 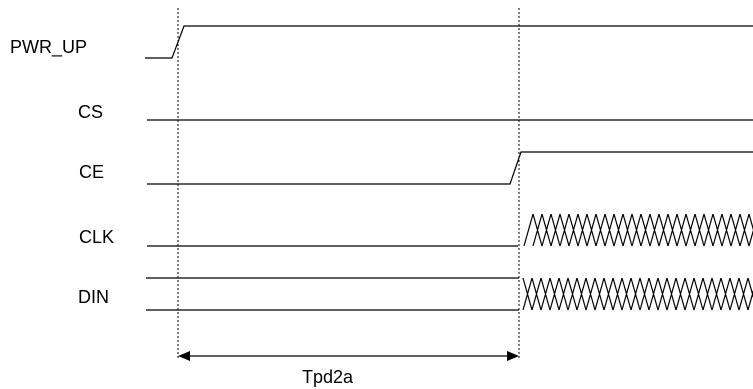 I want to click on signal-label-pwr-up: PWR_UP, so click(x=48, y=47).